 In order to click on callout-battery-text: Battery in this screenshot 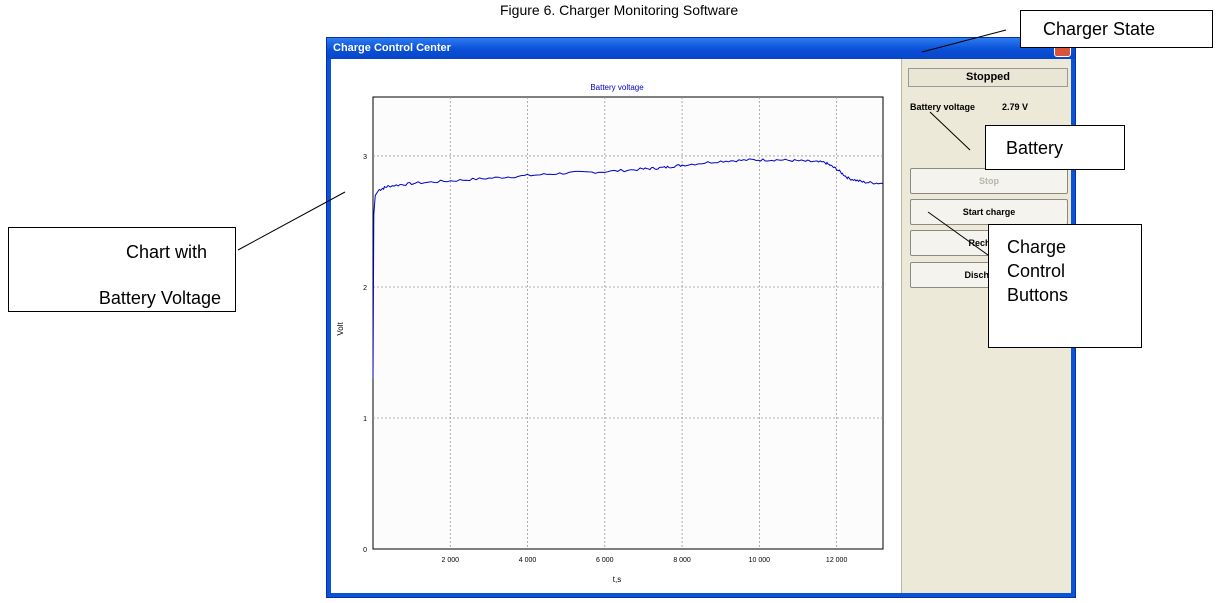, I will do `click(1035, 148)`.